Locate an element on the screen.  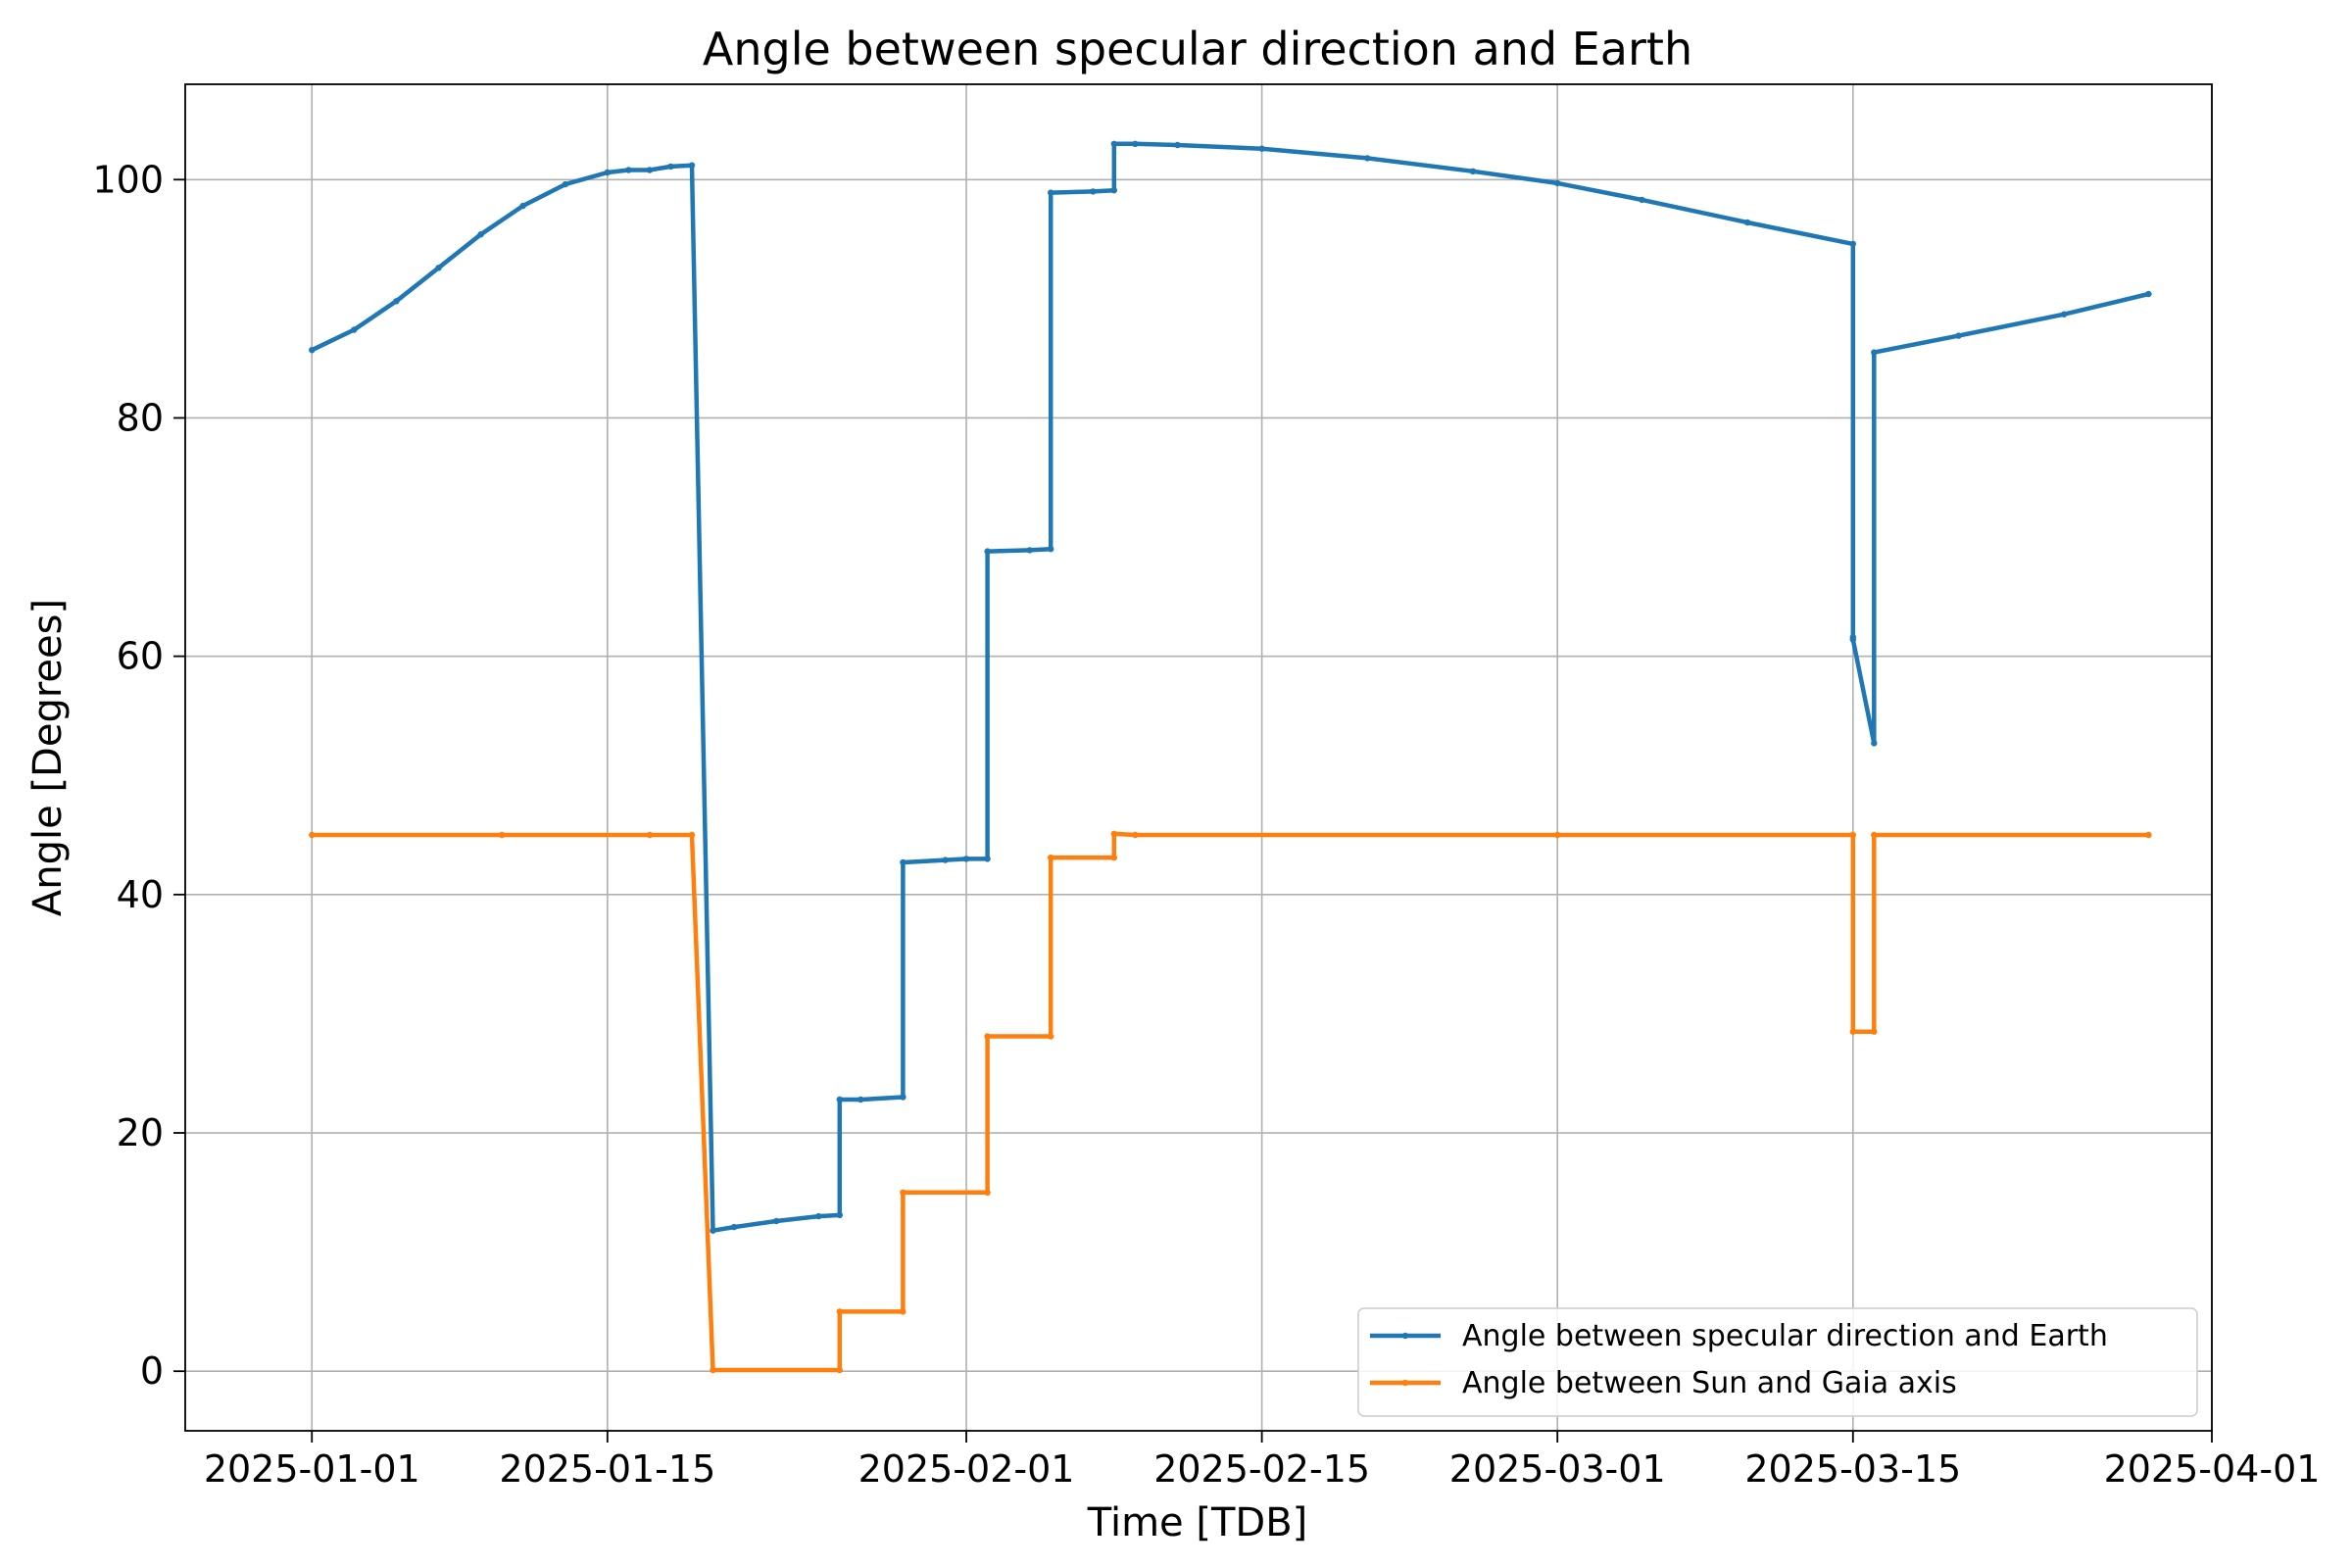
x-tick-label: 2025-03-01 is located at coordinates (1557, 1469).